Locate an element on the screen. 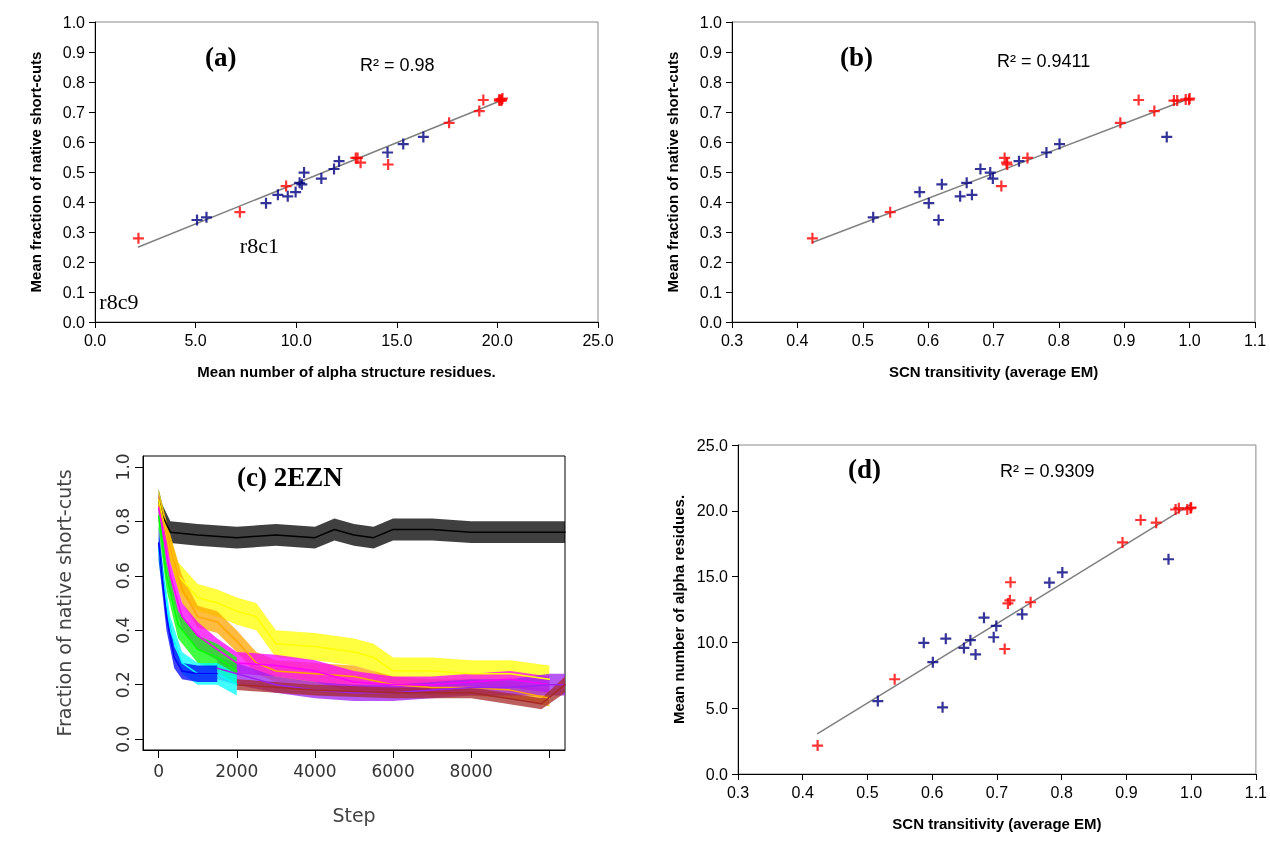  x-tick-label: 0 is located at coordinates (159, 770).